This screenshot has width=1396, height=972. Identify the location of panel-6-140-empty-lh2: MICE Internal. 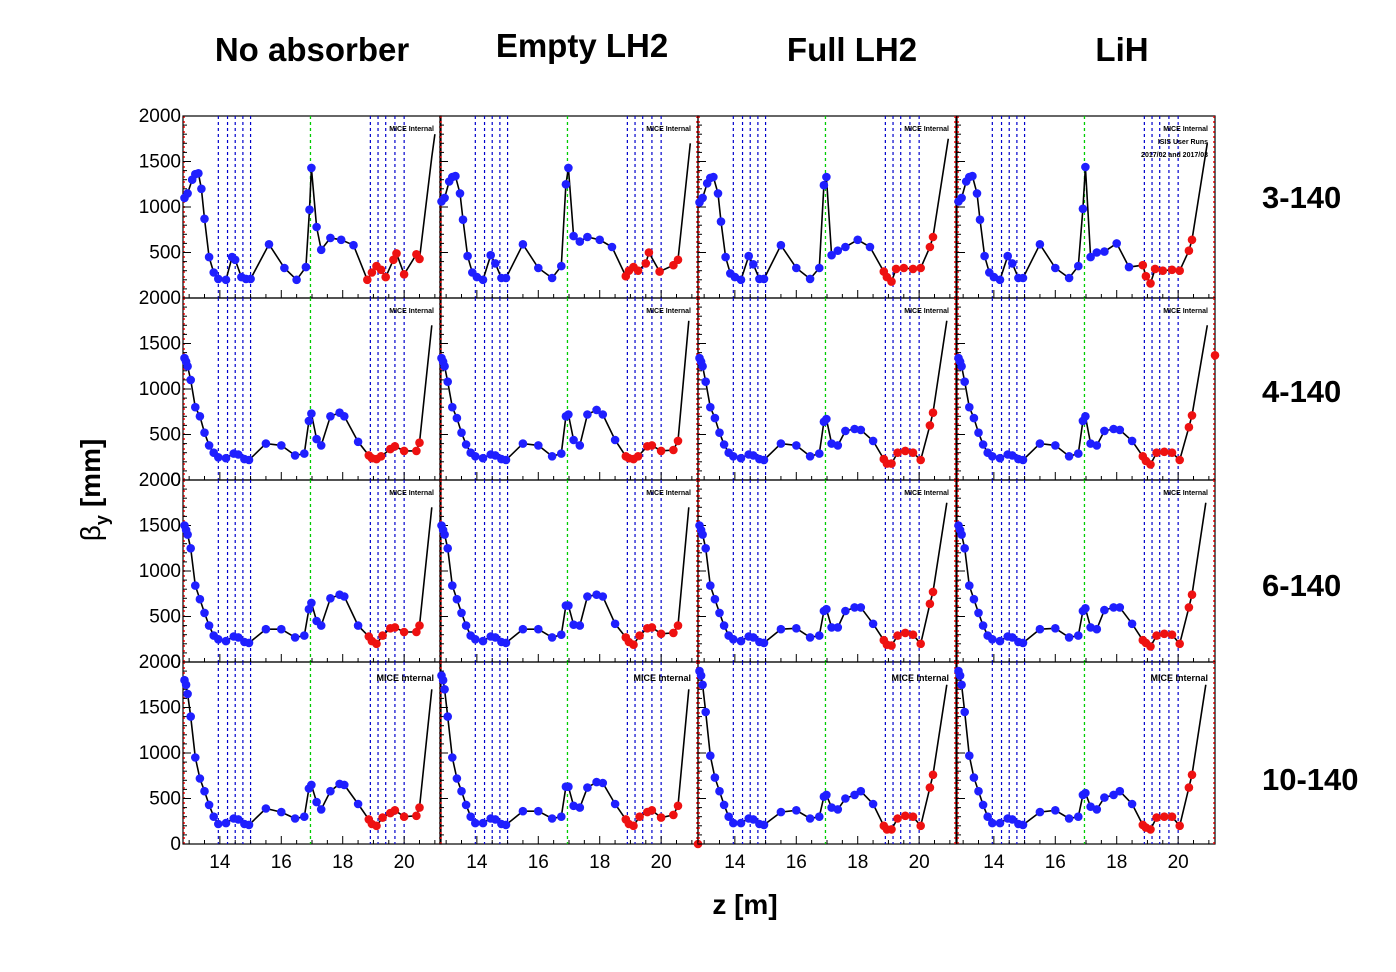
(568, 571).